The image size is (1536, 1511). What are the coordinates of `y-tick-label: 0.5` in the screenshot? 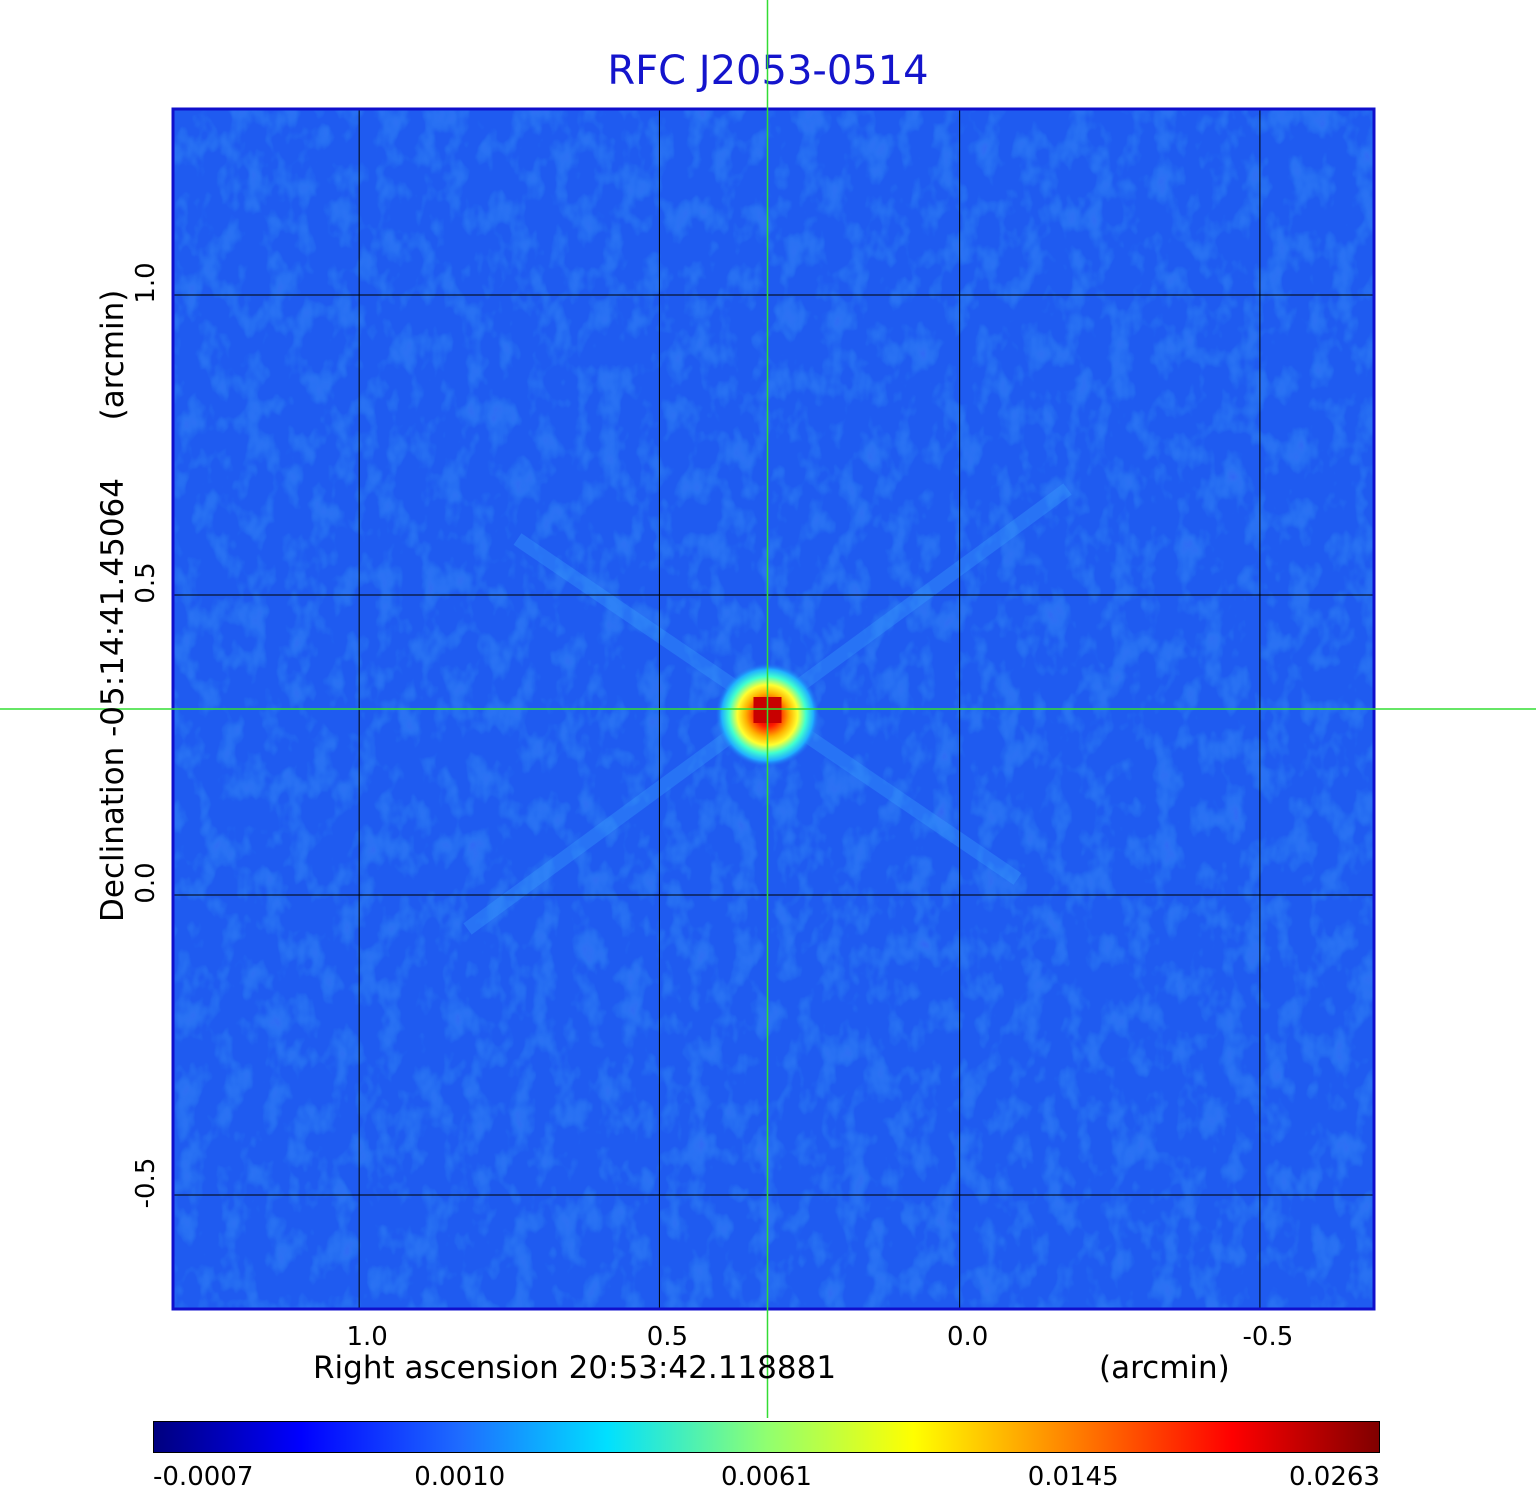 It's located at (146, 583).